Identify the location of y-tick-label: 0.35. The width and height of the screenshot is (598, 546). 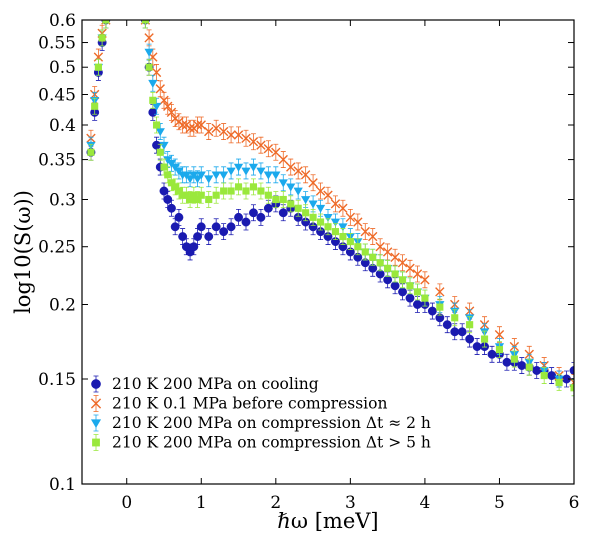
(57, 161).